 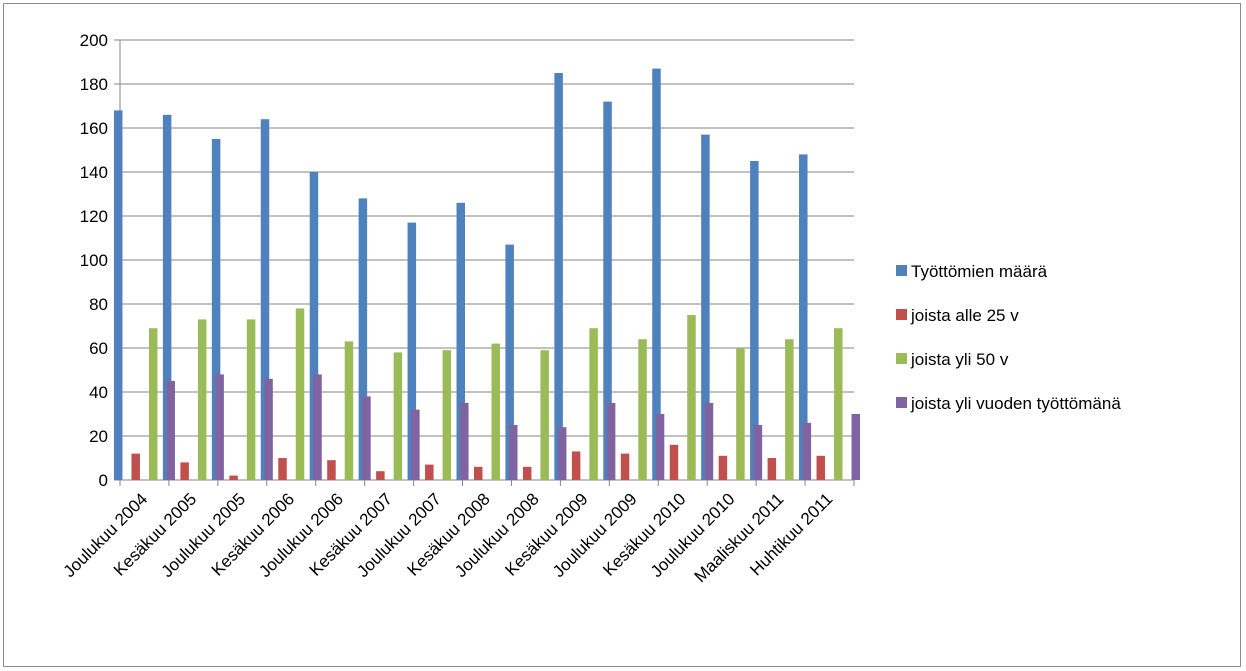 I want to click on y-tick-label: 80, so click(x=98, y=304).